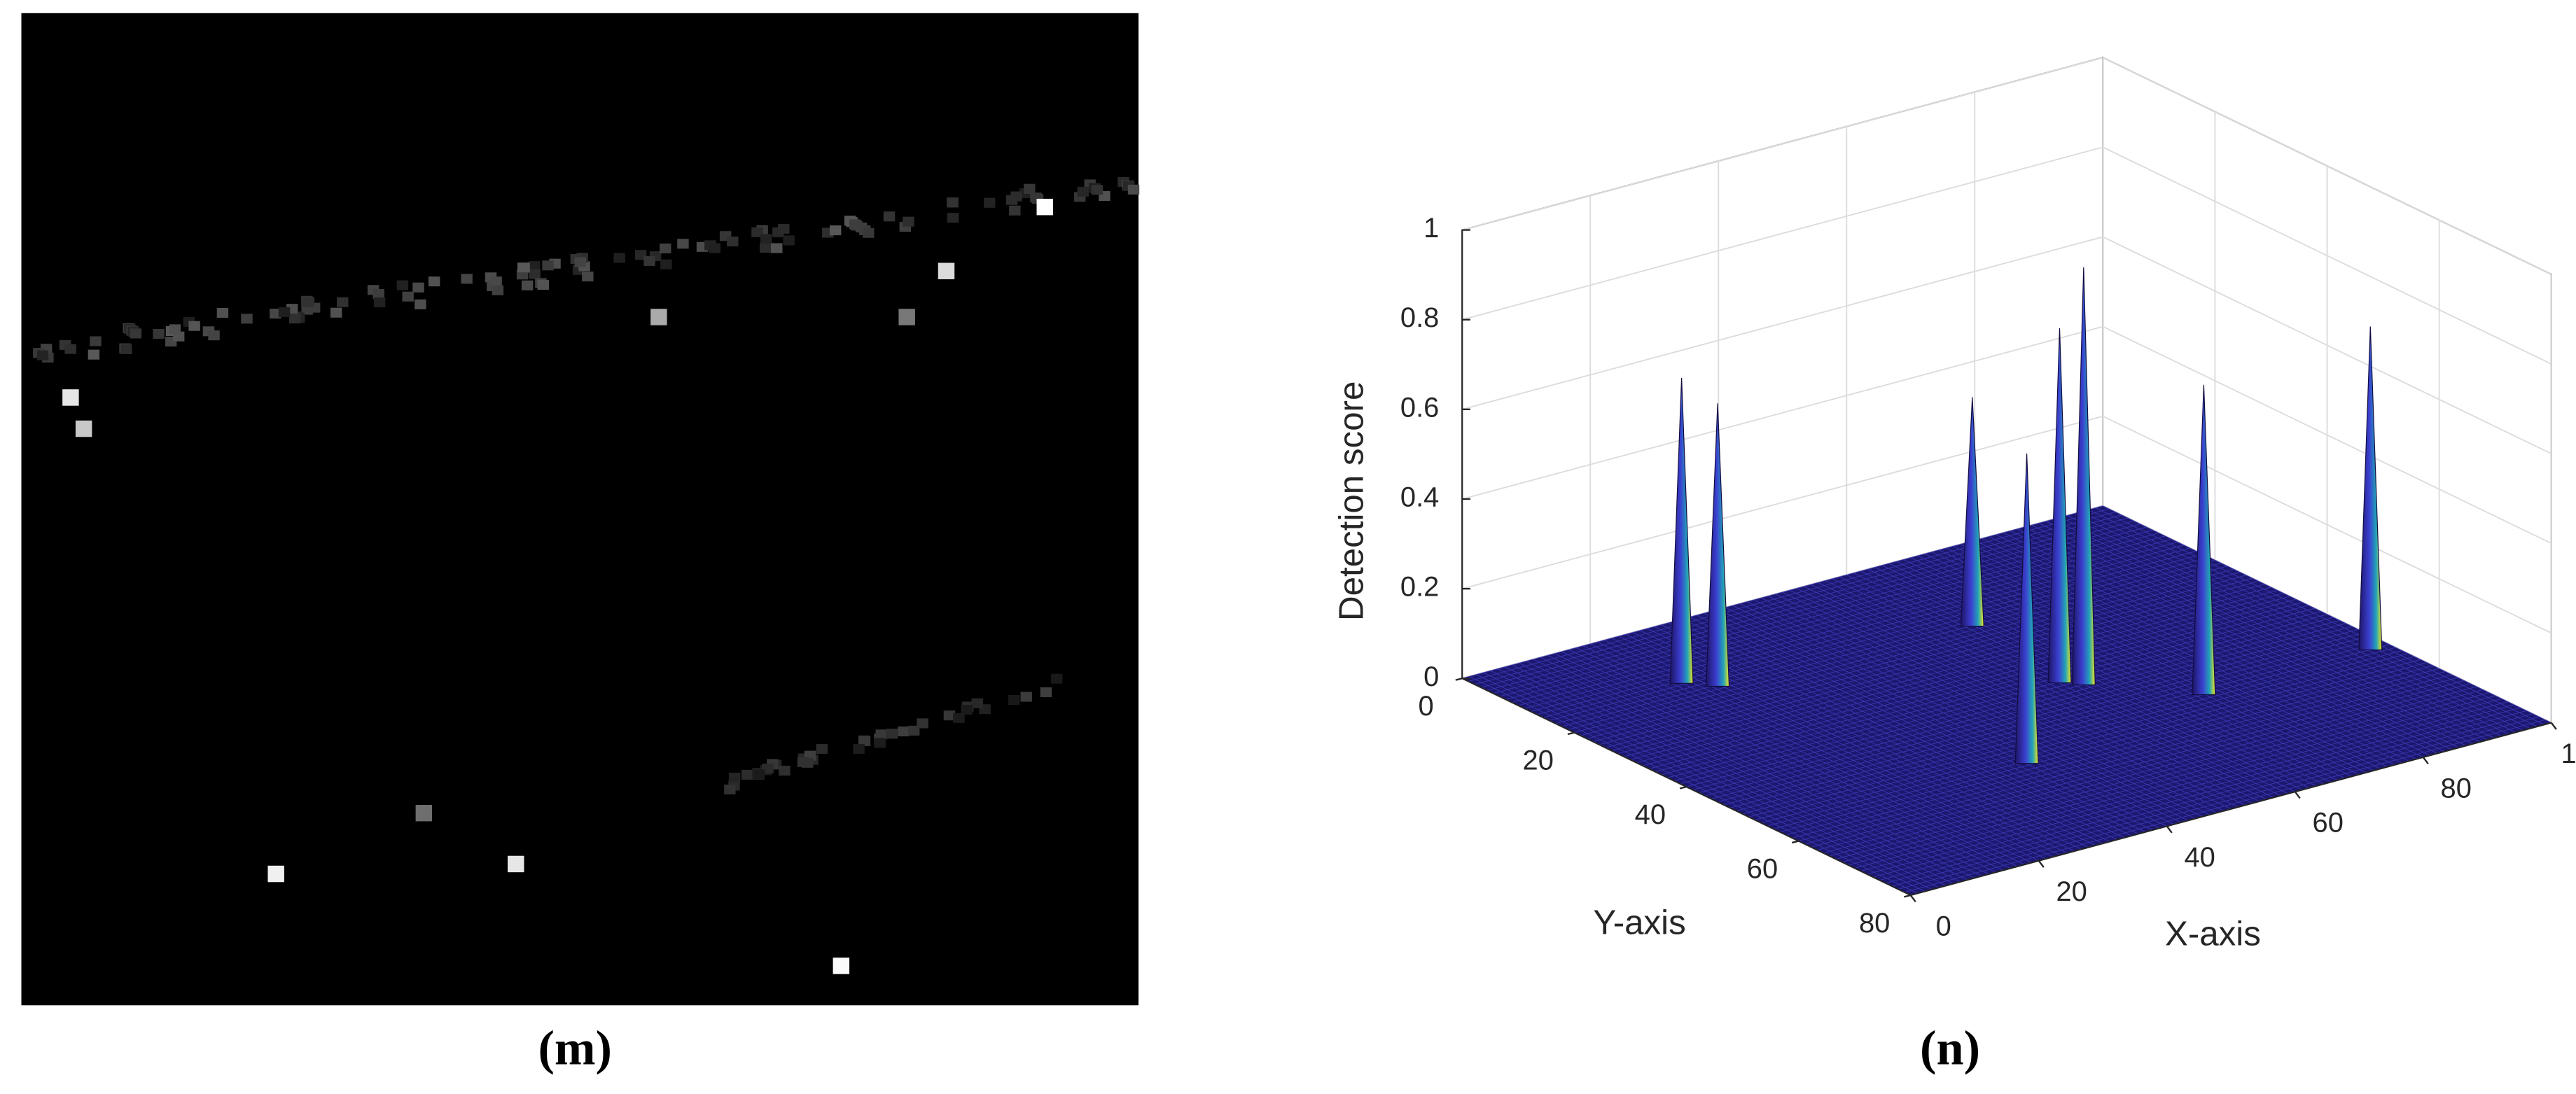 The height and width of the screenshot is (1094, 2576). I want to click on x-tick-label: 0, so click(1943, 926).